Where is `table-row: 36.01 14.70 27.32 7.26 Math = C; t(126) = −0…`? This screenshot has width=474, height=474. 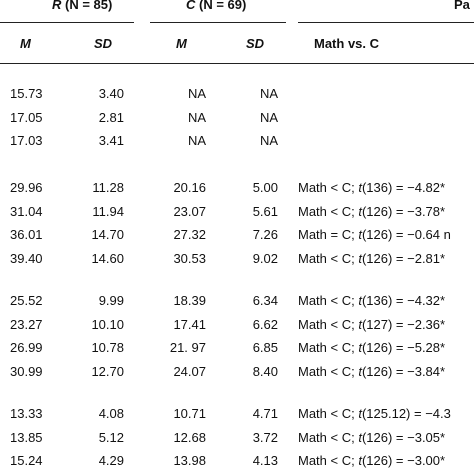
table-row: 36.01 14.70 27.32 7.26 Math = C; t(126) = −0… is located at coordinates (237, 235).